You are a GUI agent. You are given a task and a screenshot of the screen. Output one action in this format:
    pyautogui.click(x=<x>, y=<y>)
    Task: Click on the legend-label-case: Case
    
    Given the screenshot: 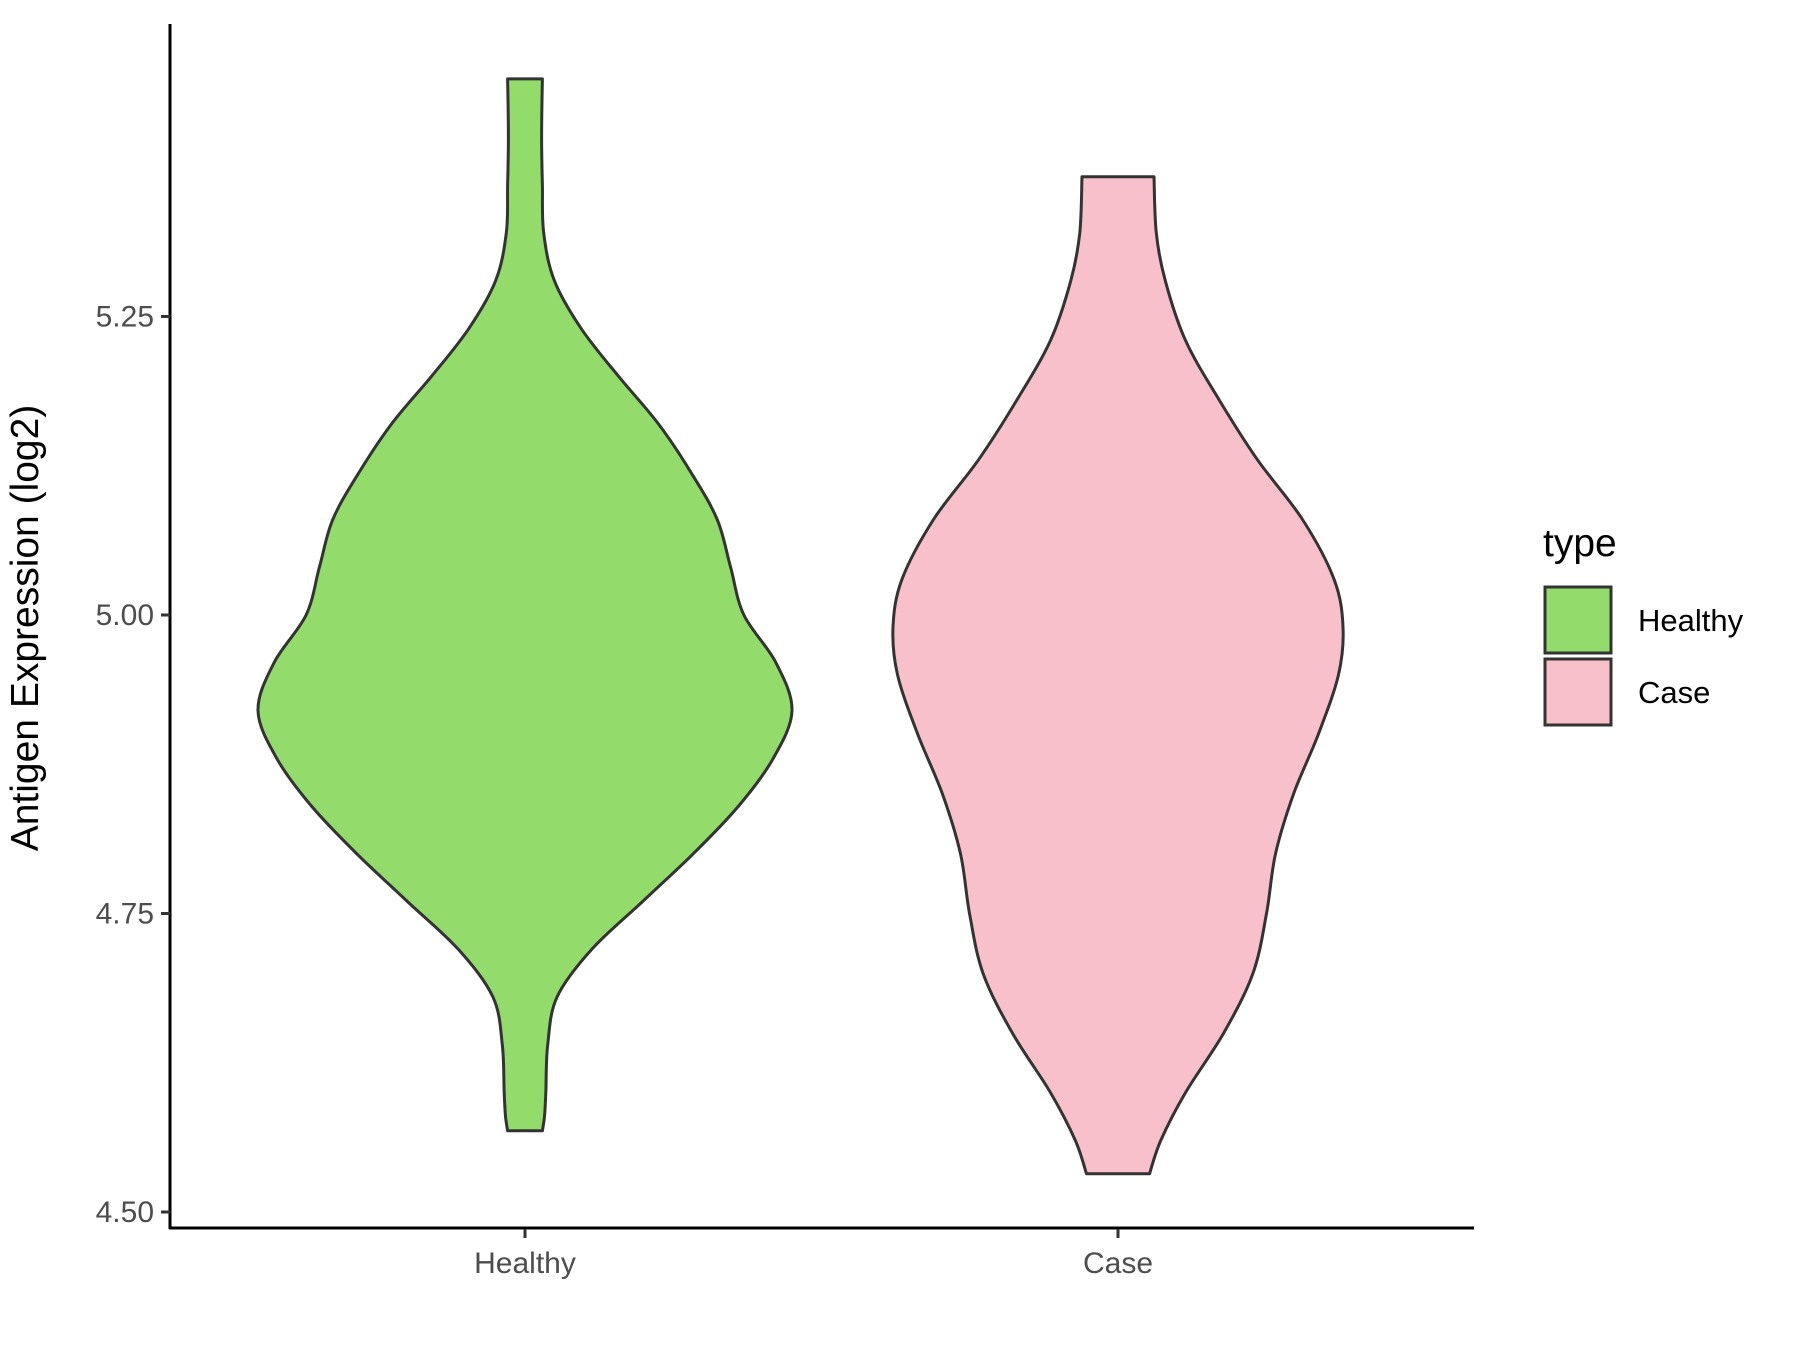 What is the action you would take?
    pyautogui.click(x=1674, y=692)
    